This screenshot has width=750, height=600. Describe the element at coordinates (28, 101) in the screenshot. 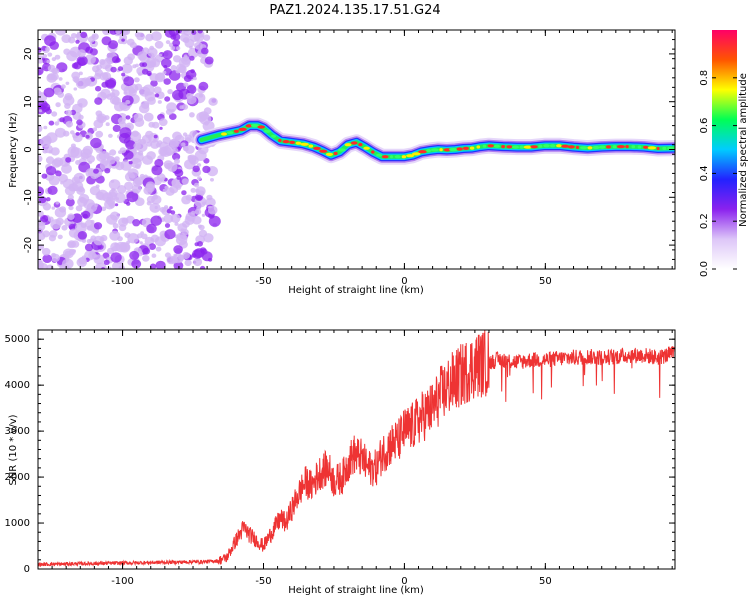

I see `y-tick-label: 10` at that location.